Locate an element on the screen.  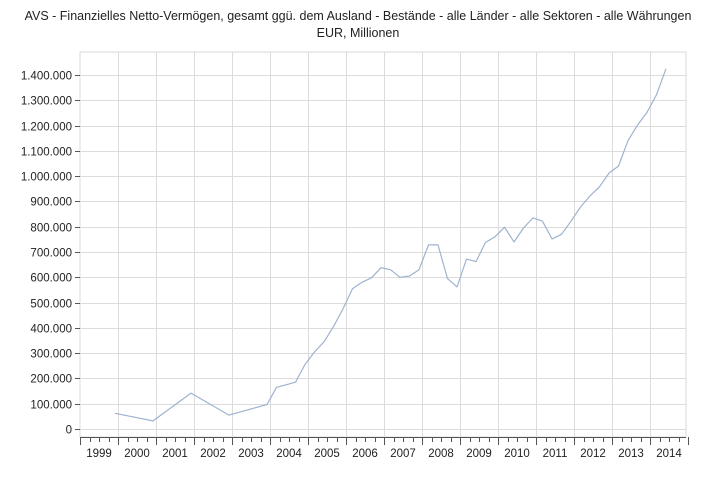
y-tick-label: 500.000 is located at coordinates (51, 305).